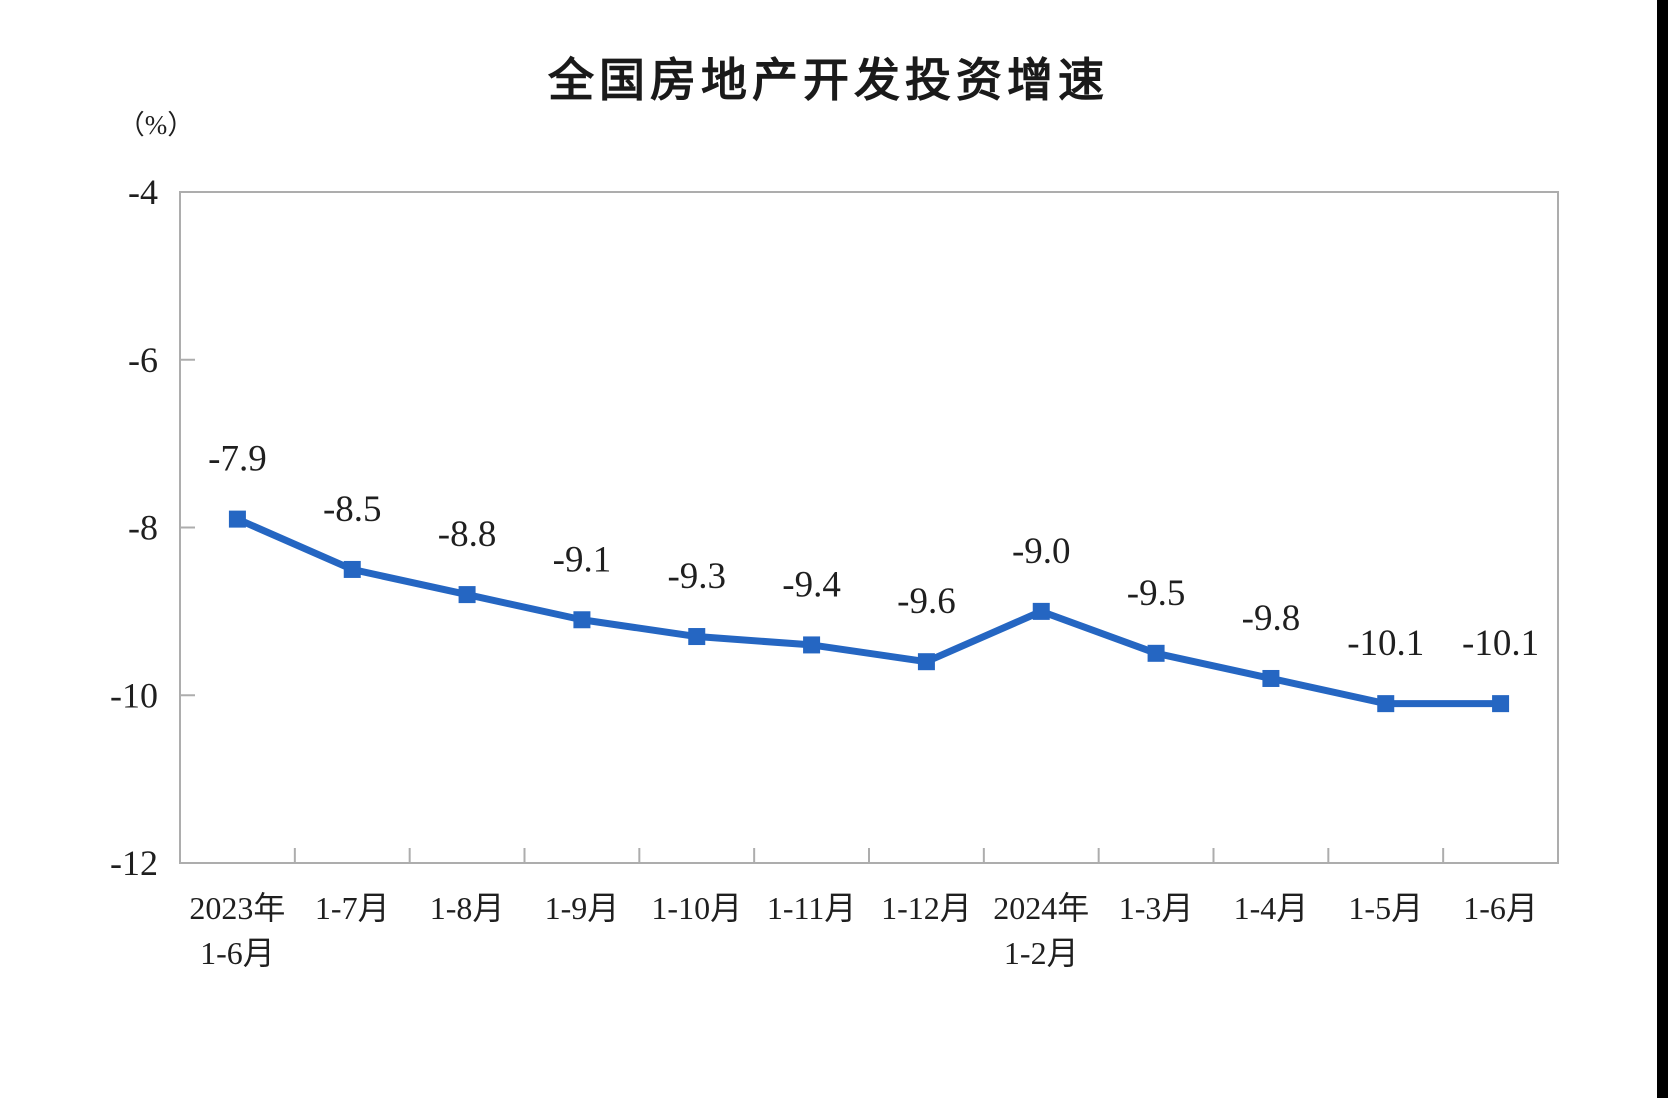  What do you see at coordinates (156, 125) in the screenshot?
I see `y-axis-unit-label: （%）` at bounding box center [156, 125].